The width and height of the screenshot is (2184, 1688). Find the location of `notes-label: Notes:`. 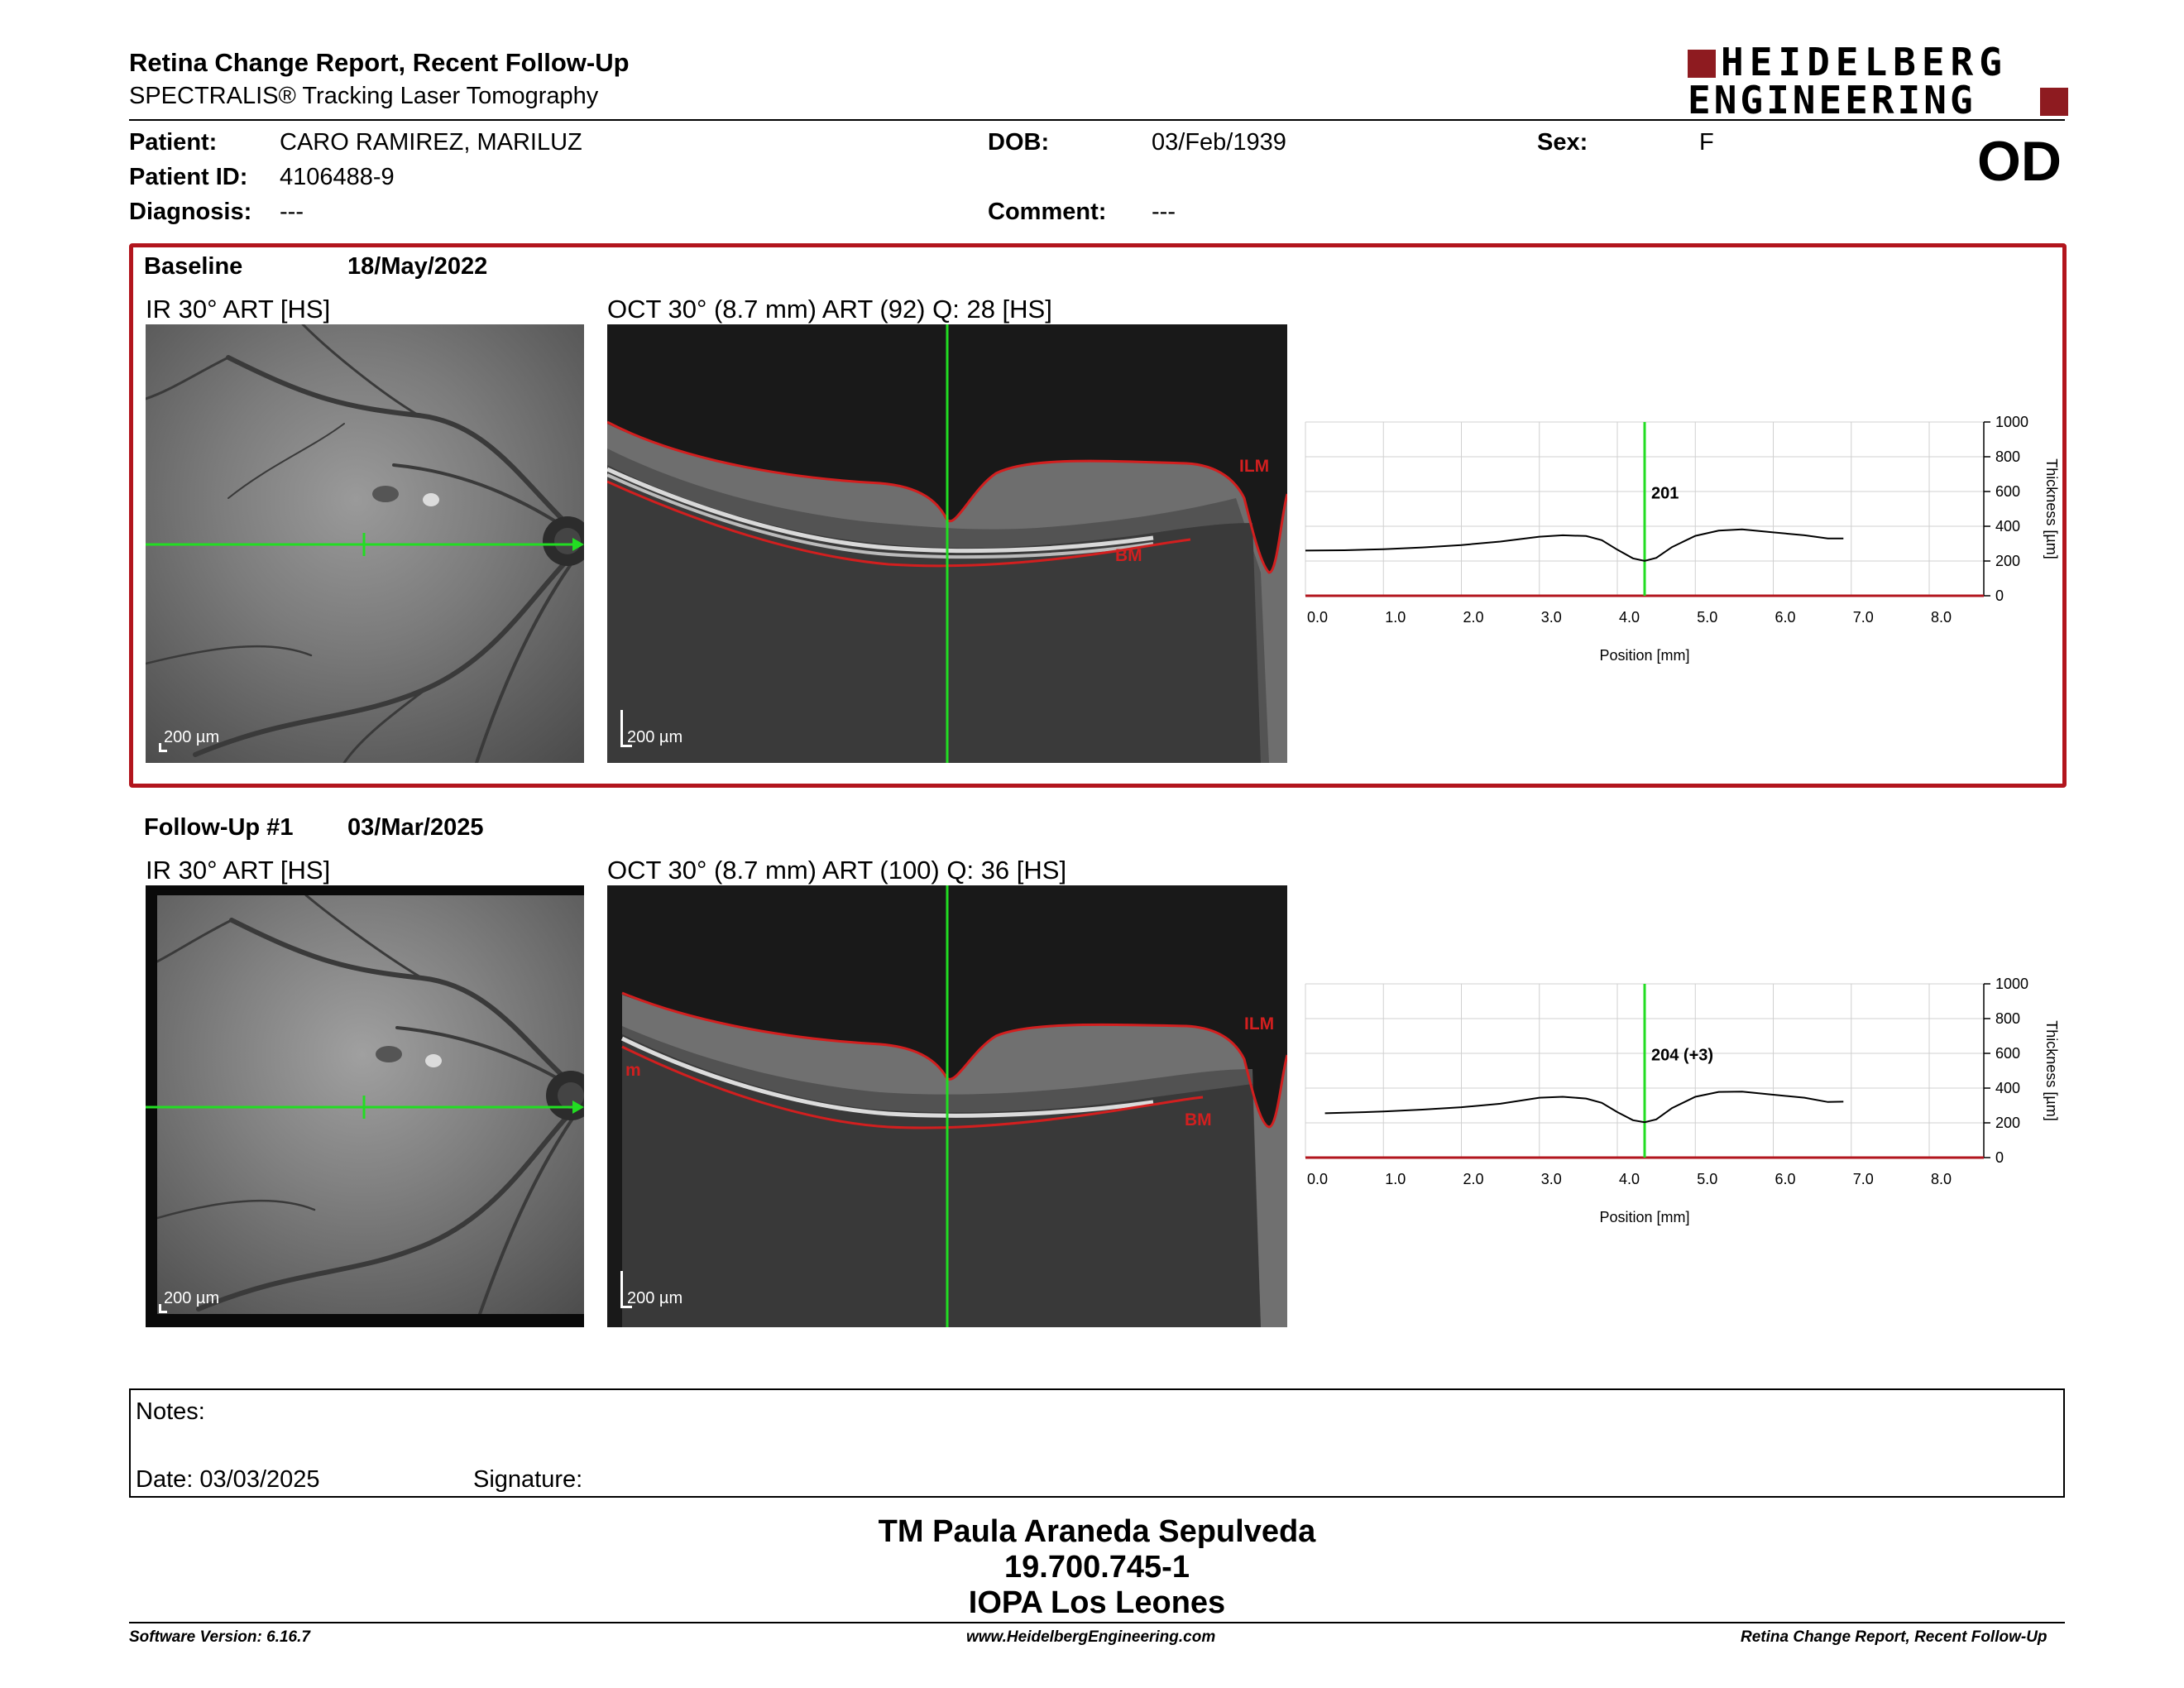

notes-label: Notes: is located at coordinates (170, 1411).